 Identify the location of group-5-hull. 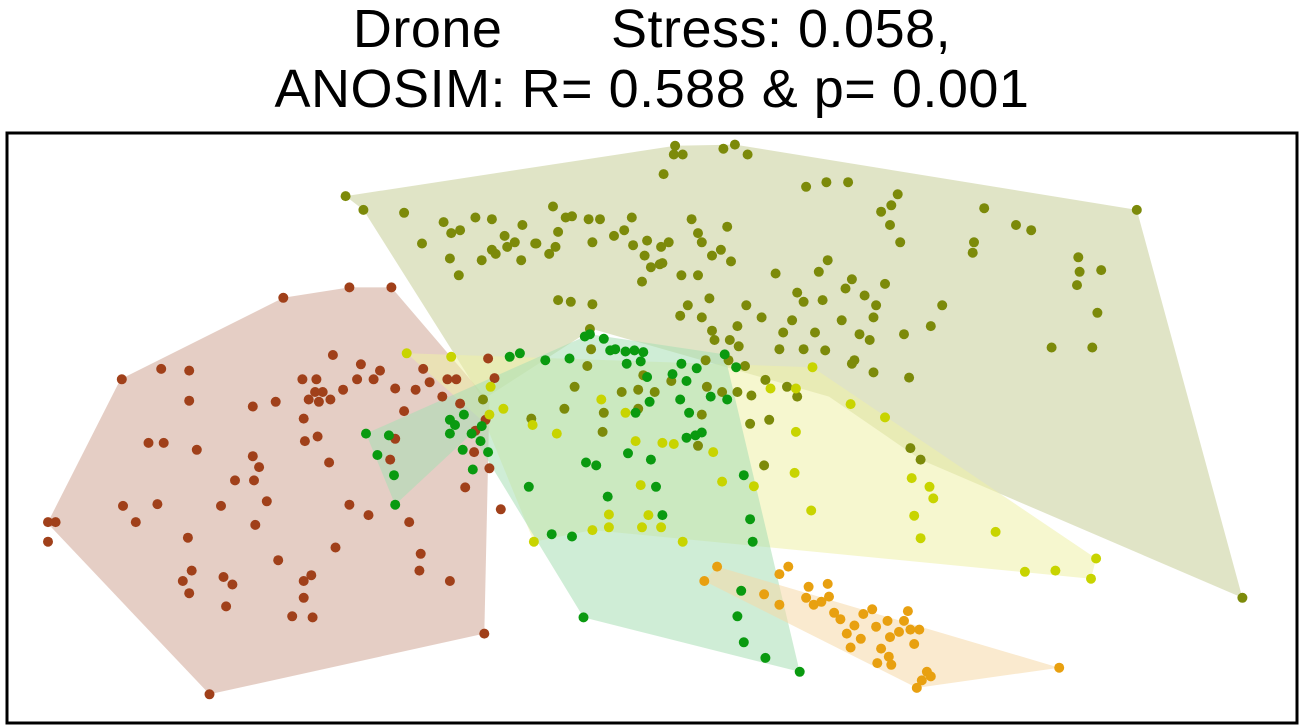
(882, 627).